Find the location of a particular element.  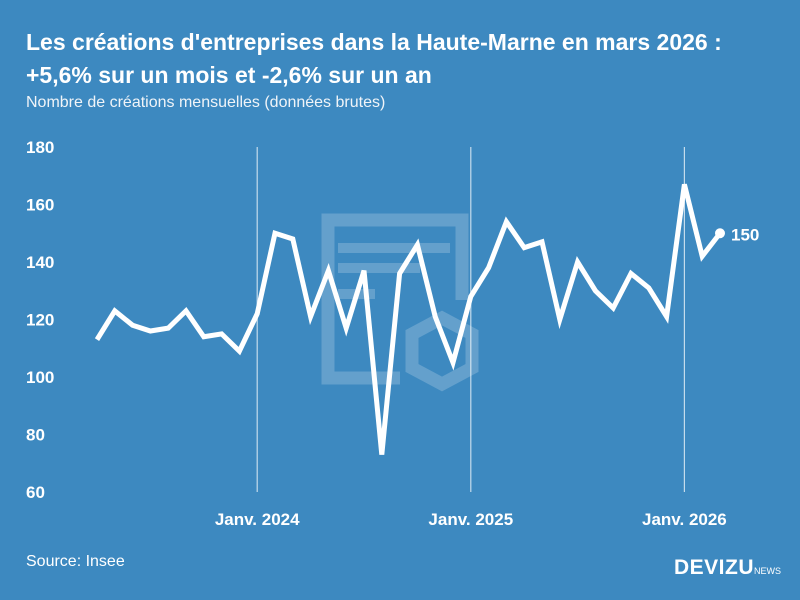

last-value-label: 150 is located at coordinates (745, 234).